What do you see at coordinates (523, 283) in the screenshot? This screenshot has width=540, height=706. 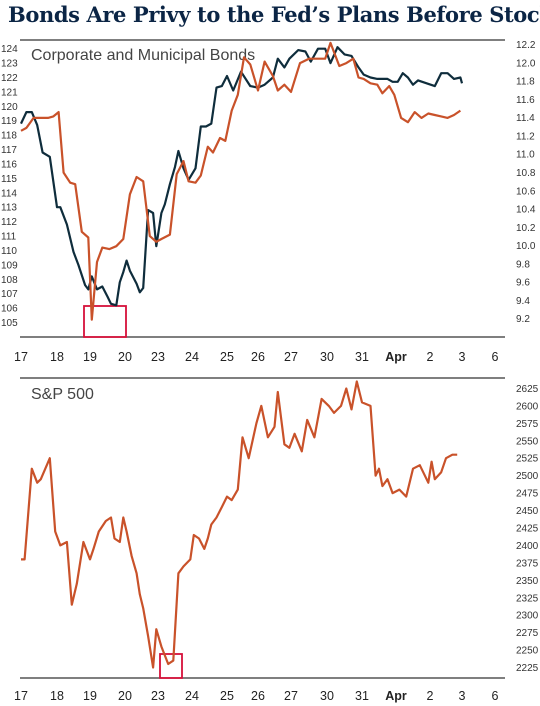 I see `y-right-tick-label: 9.6` at bounding box center [523, 283].